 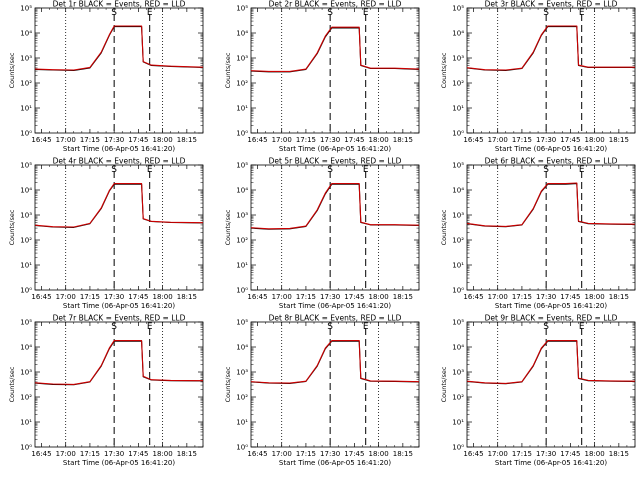 What do you see at coordinates (335, 318) in the screenshot?
I see `panel-title: Det 8r BLACK = Events, RED = LLD` at bounding box center [335, 318].